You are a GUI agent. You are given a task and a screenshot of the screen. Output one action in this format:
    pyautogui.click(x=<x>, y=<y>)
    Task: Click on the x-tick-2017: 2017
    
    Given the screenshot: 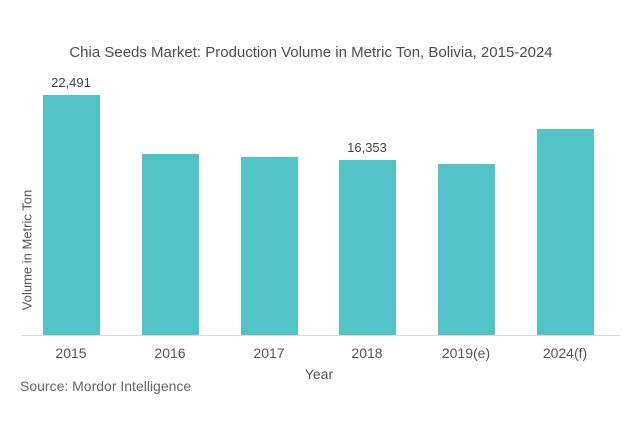 What is the action you would take?
    pyautogui.click(x=269, y=353)
    